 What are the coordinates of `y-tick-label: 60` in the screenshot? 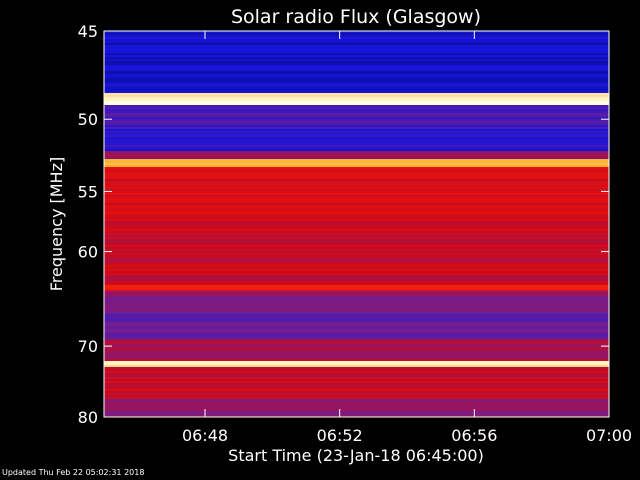 It's located at (88, 252).